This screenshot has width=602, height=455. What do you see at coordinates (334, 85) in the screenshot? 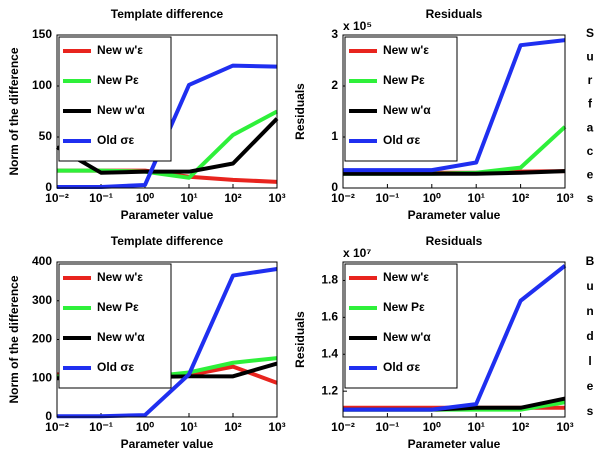
I see `y-tick-label: 2` at bounding box center [334, 85].